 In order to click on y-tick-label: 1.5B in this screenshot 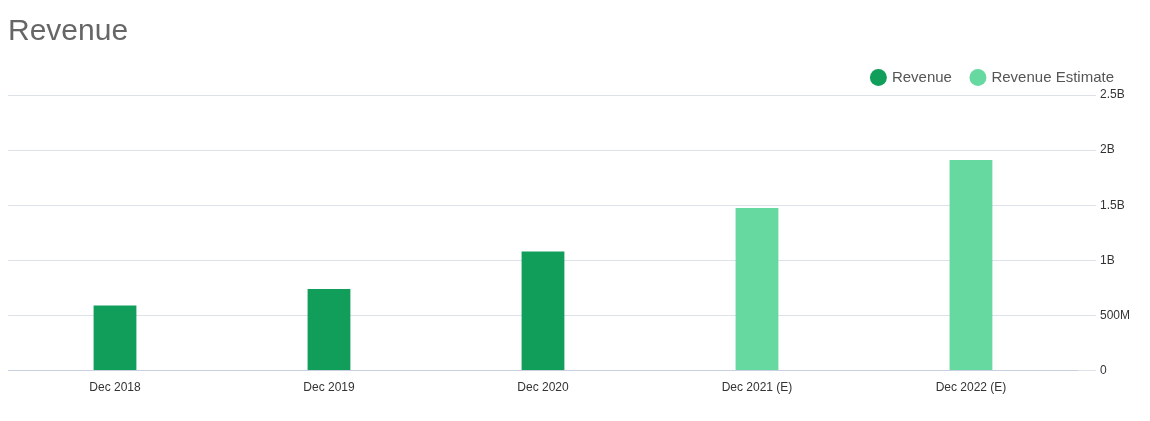, I will do `click(1112, 204)`.